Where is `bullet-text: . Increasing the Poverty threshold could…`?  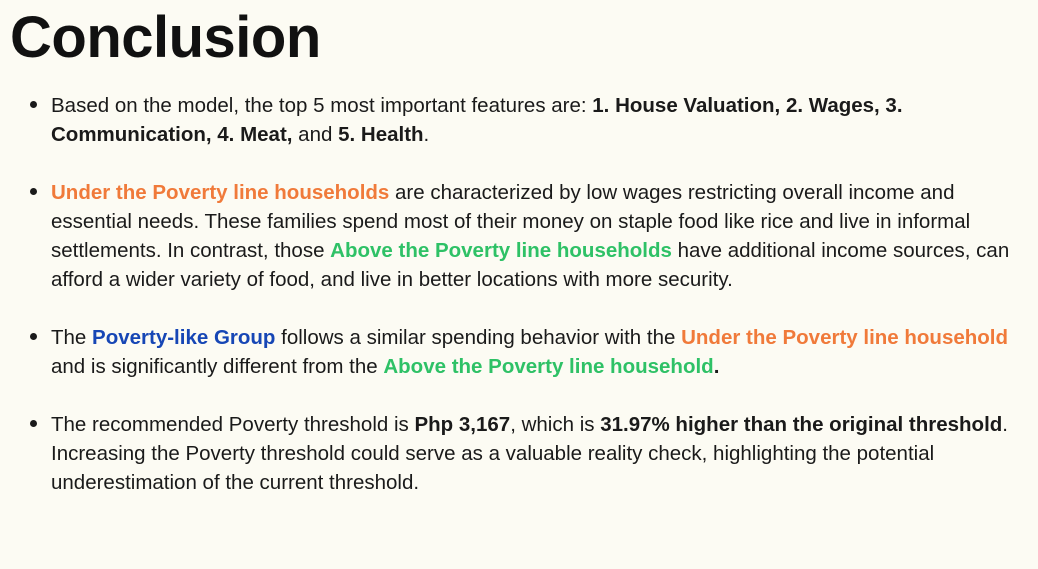
bullet-text: . Increasing the Poverty threshold could… is located at coordinates (529, 453).